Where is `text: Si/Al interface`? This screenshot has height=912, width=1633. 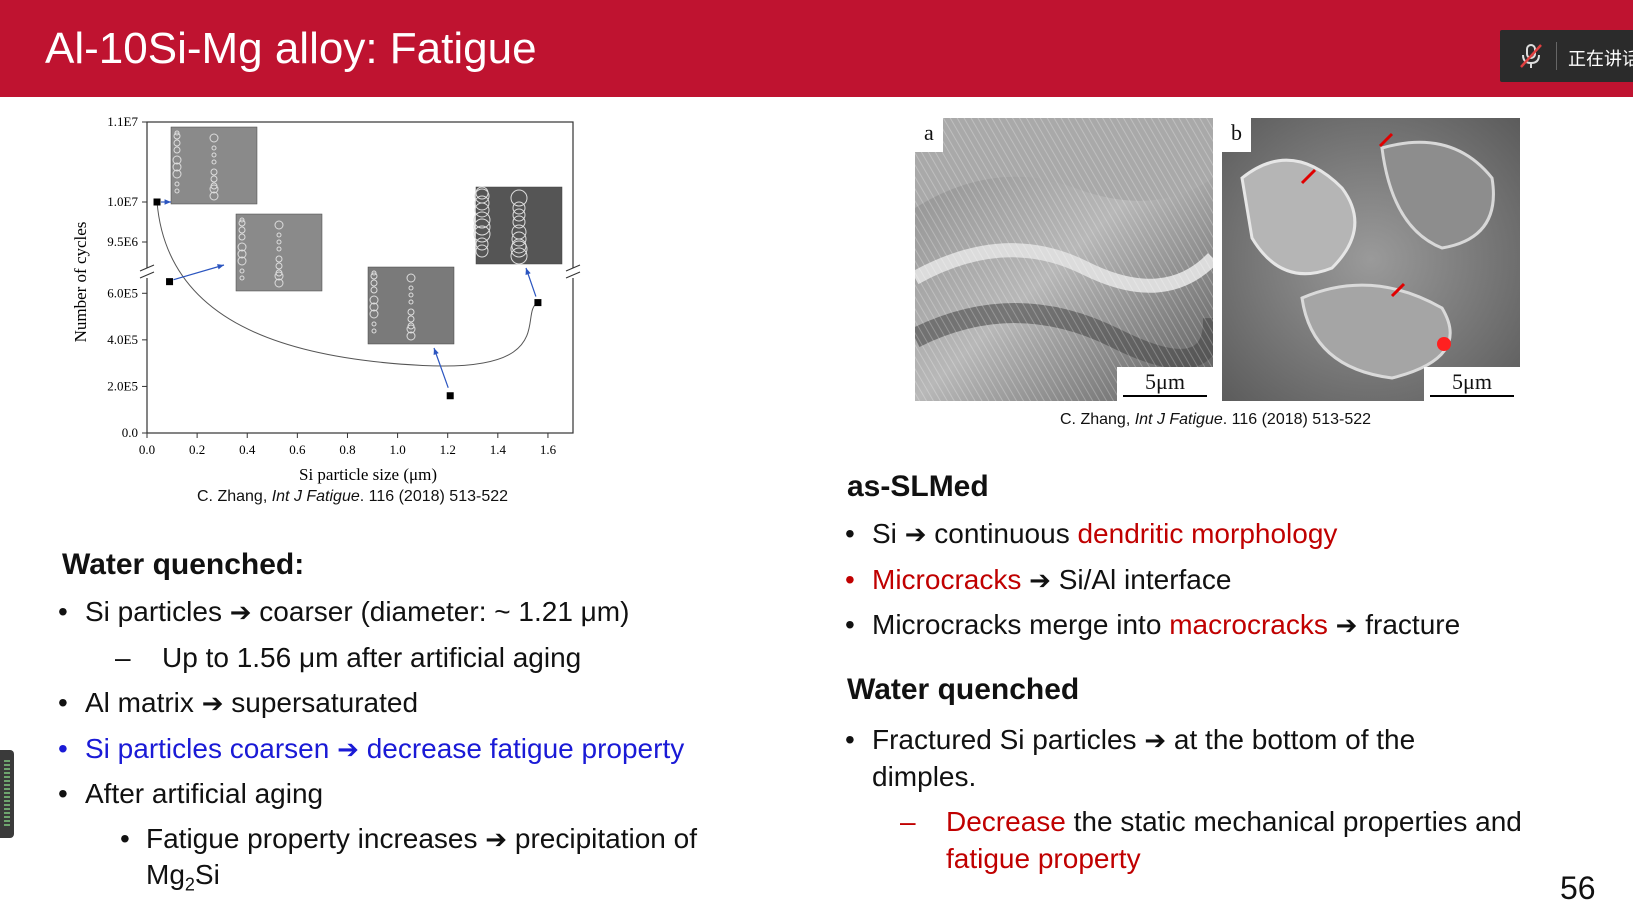 text: Si/Al interface is located at coordinates (1145, 579).